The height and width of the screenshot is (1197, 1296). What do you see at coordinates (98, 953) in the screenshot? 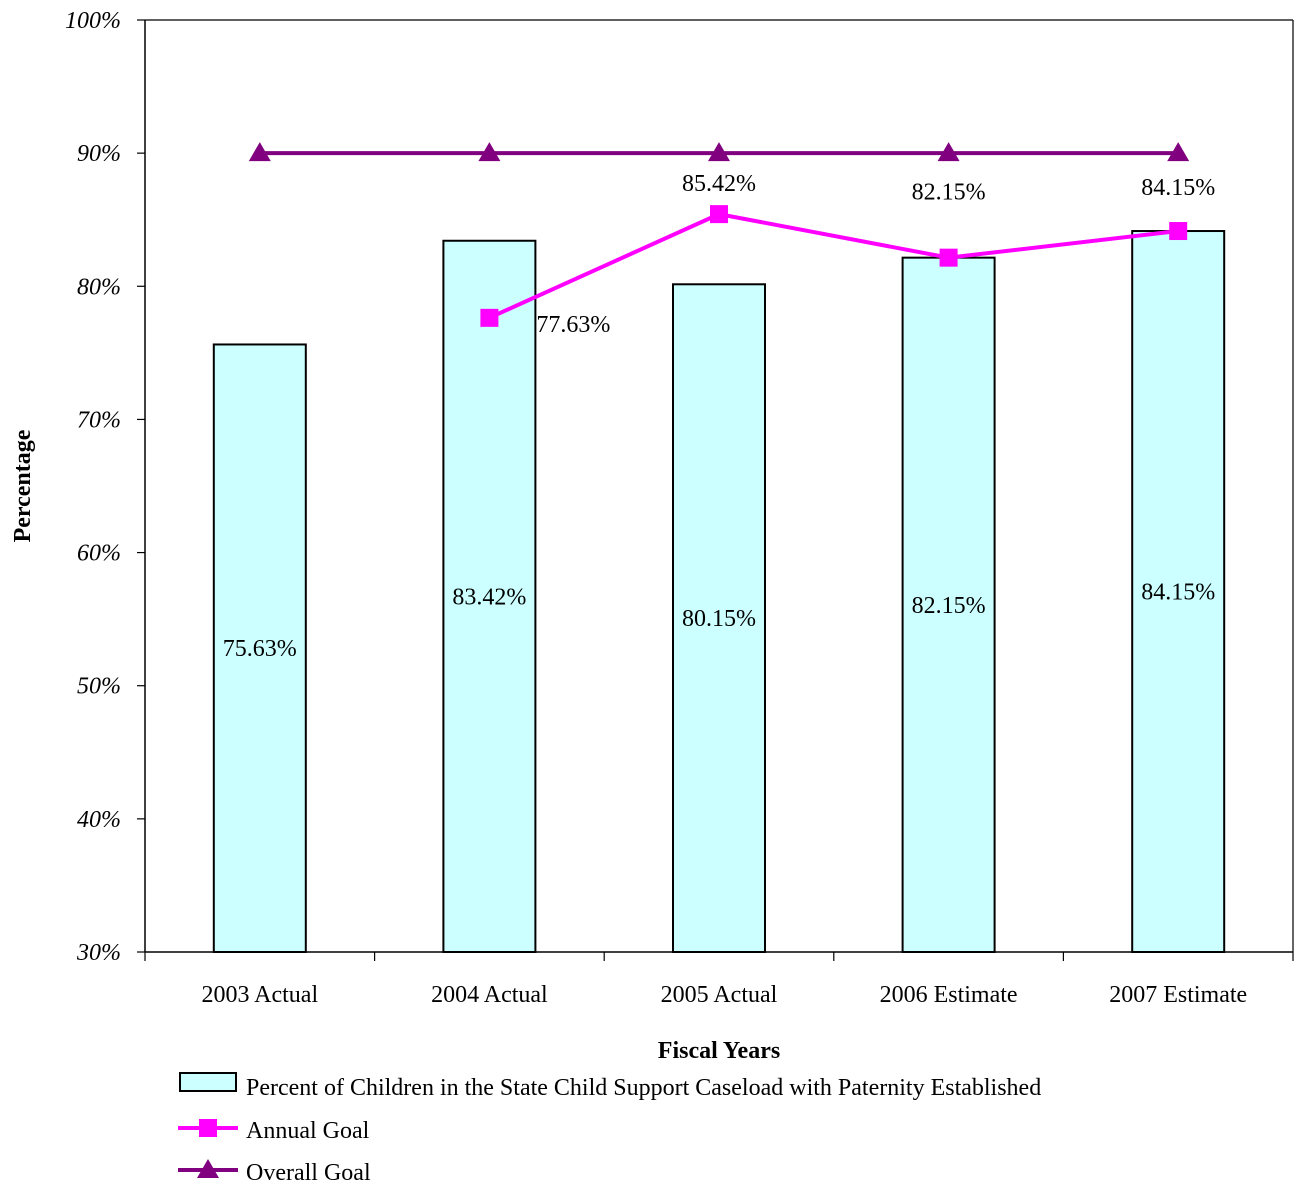
I see `y-tick-label: 30%` at bounding box center [98, 953].